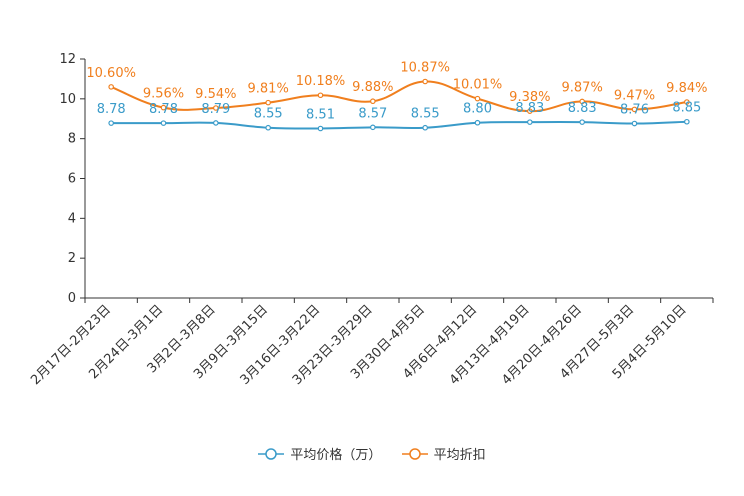 The height and width of the screenshot is (496, 744). I want to click on data-label-0: 8.79, so click(215, 109).